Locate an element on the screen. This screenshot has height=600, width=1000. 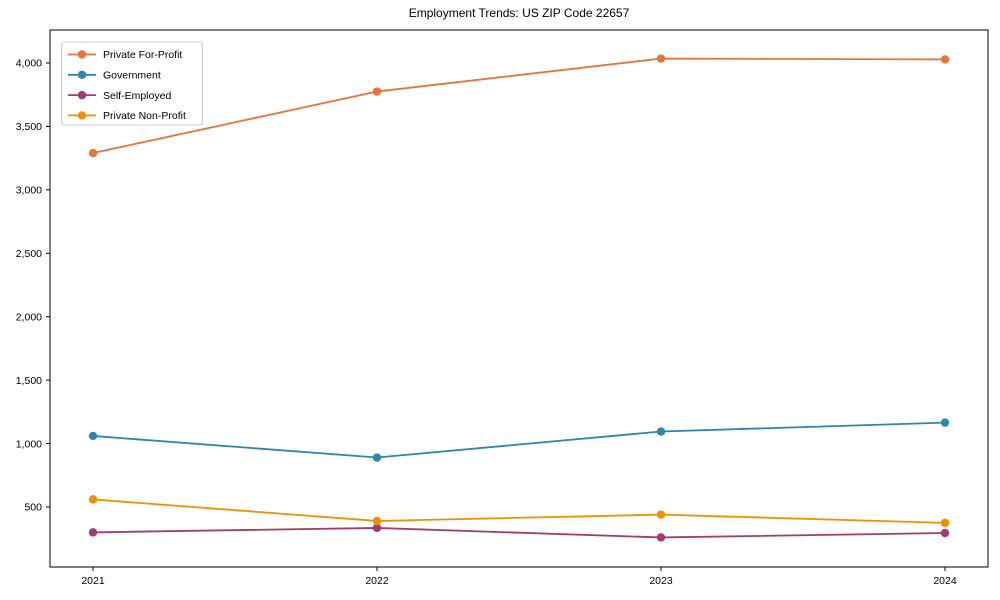
data-point-private-non-profit-2024 is located at coordinates (945, 523).